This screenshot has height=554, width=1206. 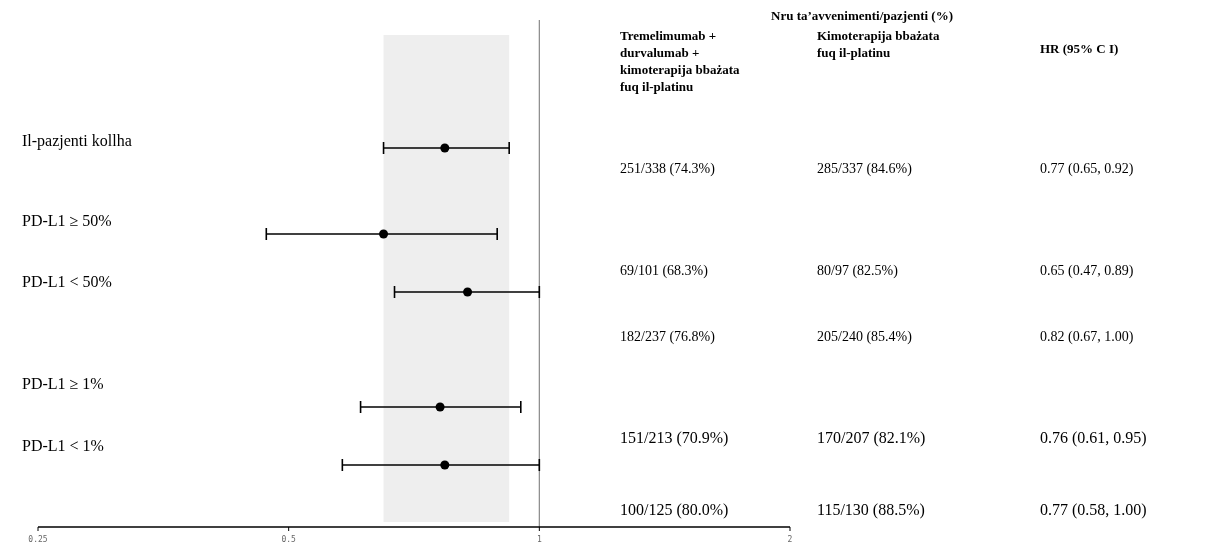 What do you see at coordinates (539, 539) in the screenshot?
I see `x-tick-label: 1` at bounding box center [539, 539].